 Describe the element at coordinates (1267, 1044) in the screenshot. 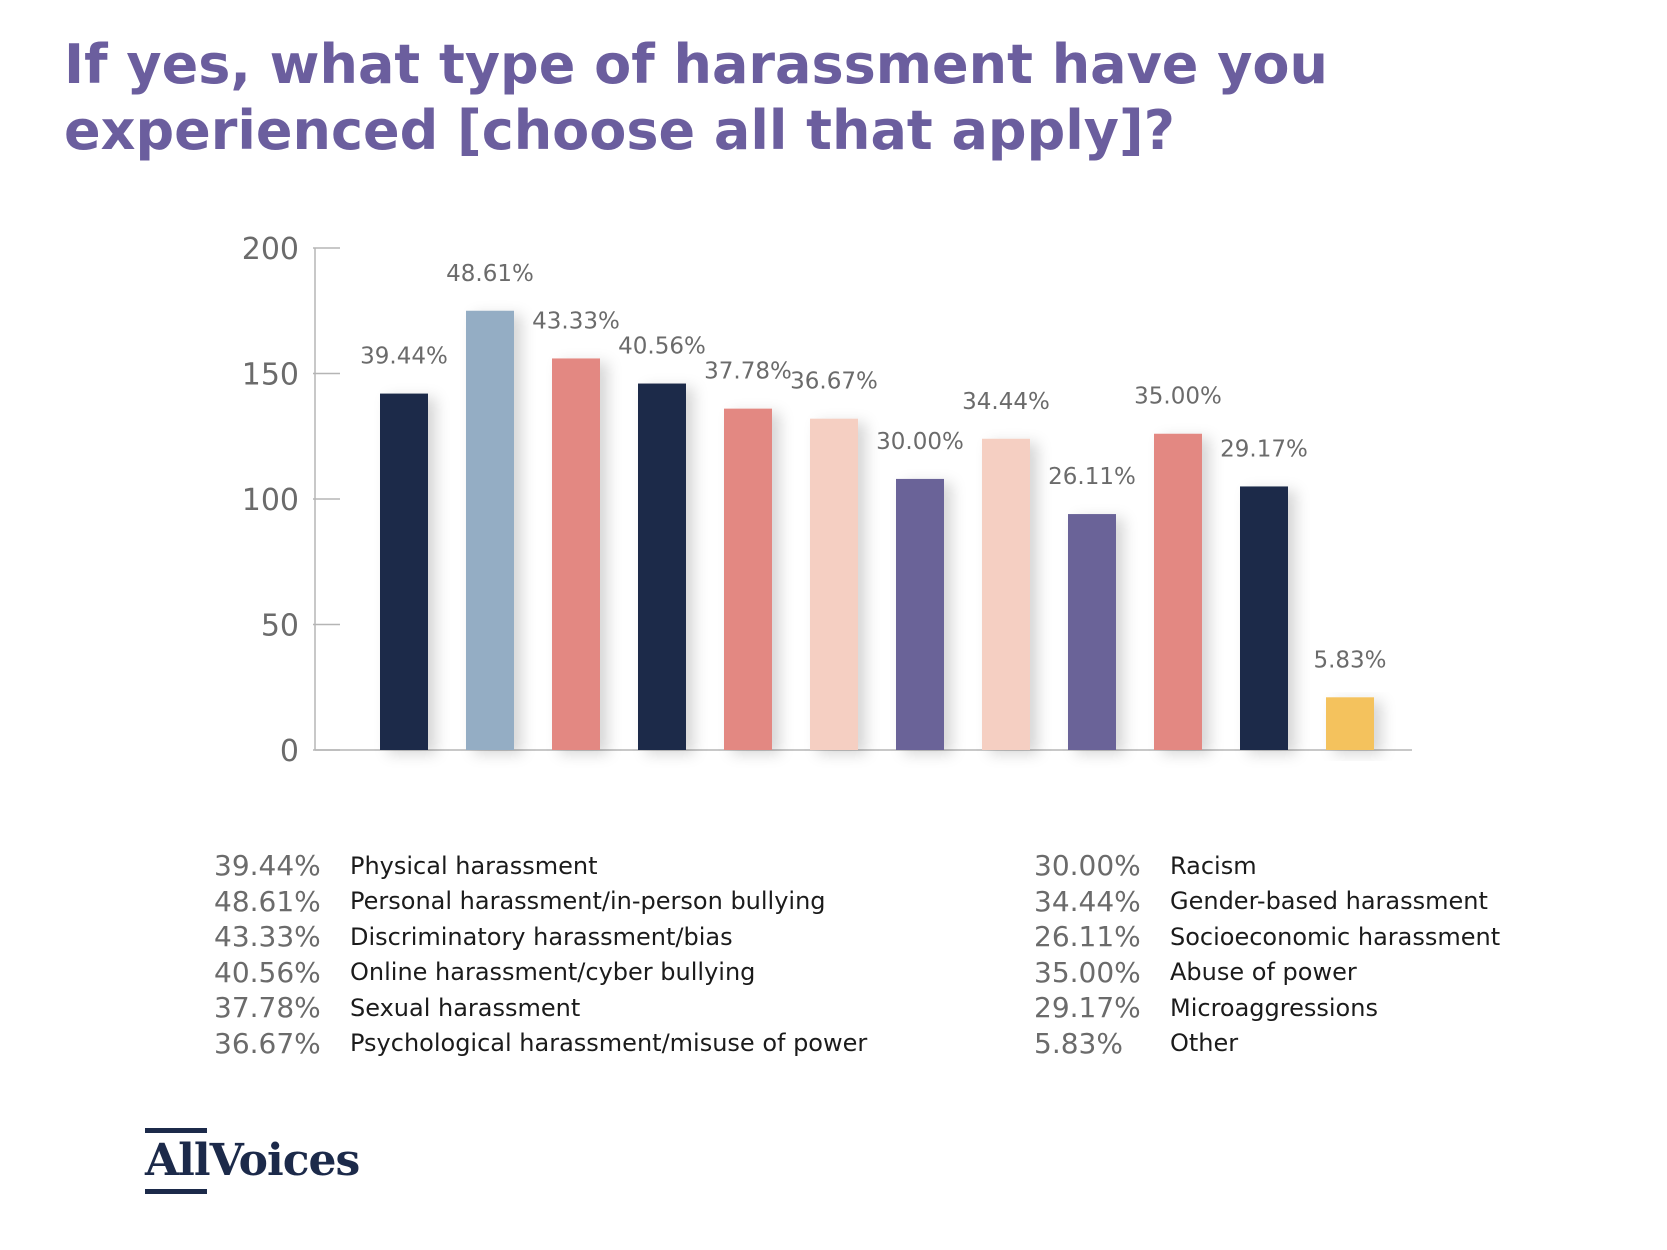

I see `legend-item: 5.83% Other` at that location.